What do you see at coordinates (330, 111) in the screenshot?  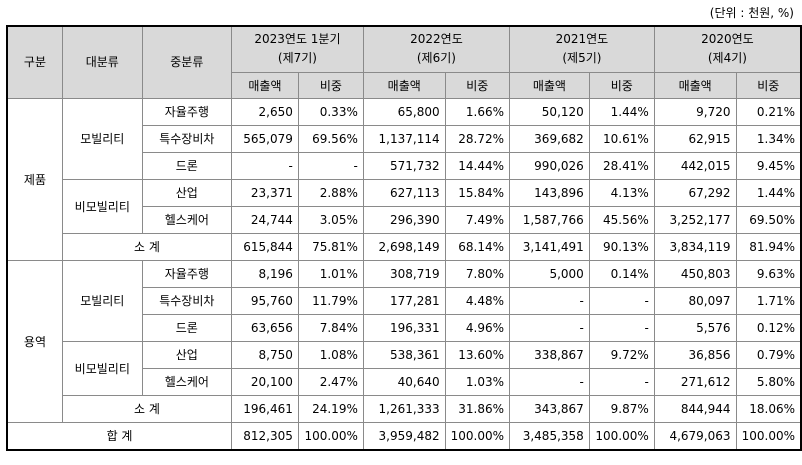 I see `cell-ratio: 0.33%` at bounding box center [330, 111].